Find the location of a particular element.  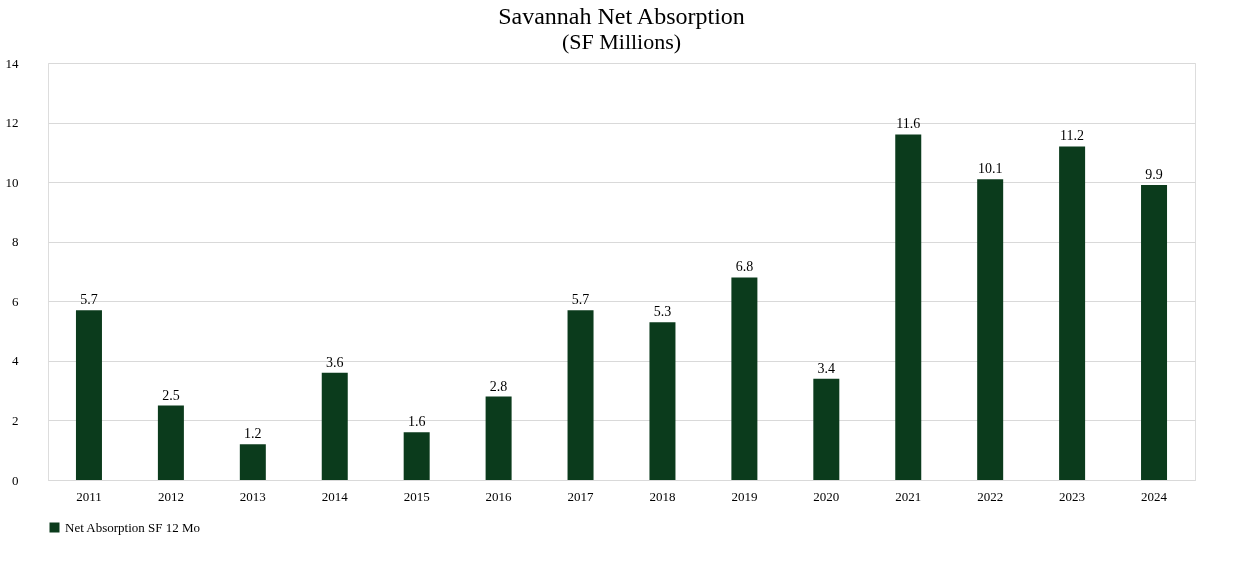

y-tick-label: 6 is located at coordinates (15, 301).